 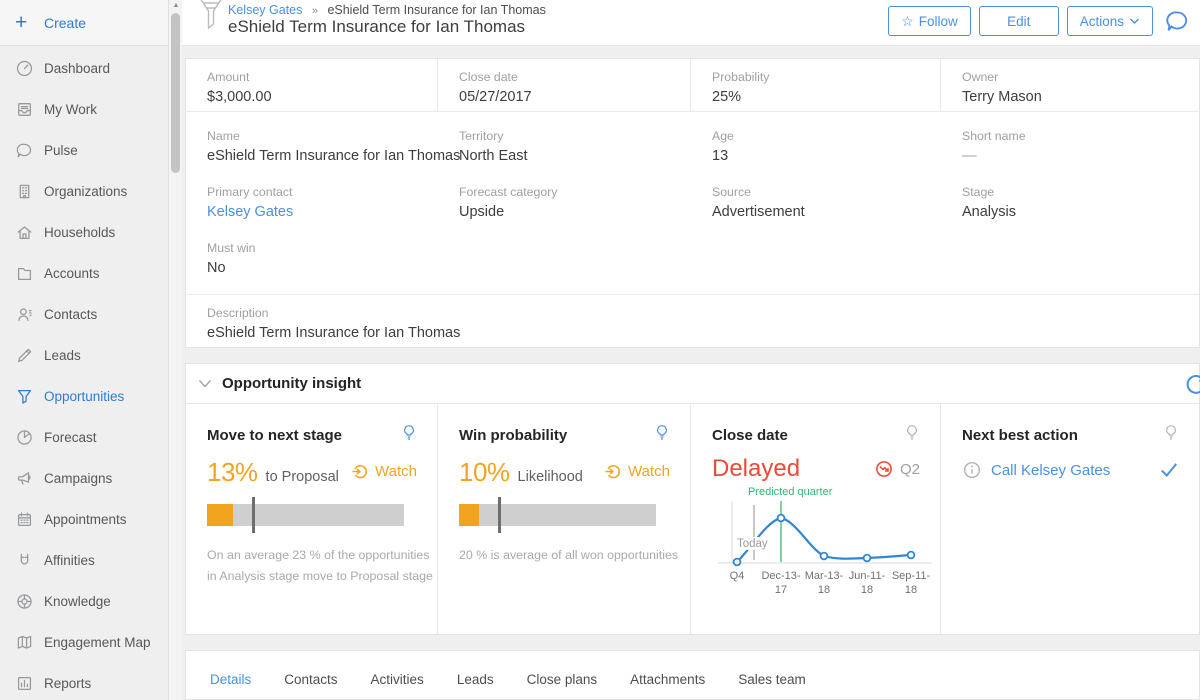 I want to click on sidebar-item-dashboard: Dashboard, so click(x=84, y=68).